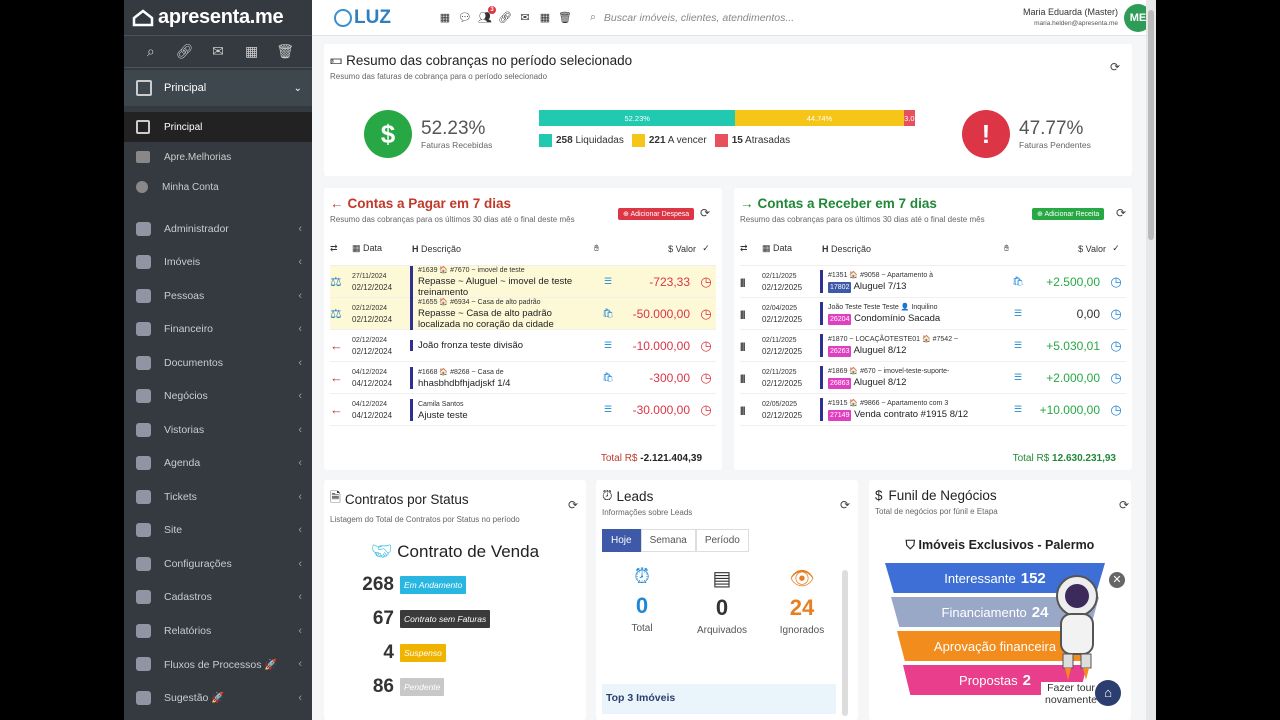 Image resolution: width=1280 pixels, height=720 pixels. I want to click on grid-icon: ▦, so click(445, 18).